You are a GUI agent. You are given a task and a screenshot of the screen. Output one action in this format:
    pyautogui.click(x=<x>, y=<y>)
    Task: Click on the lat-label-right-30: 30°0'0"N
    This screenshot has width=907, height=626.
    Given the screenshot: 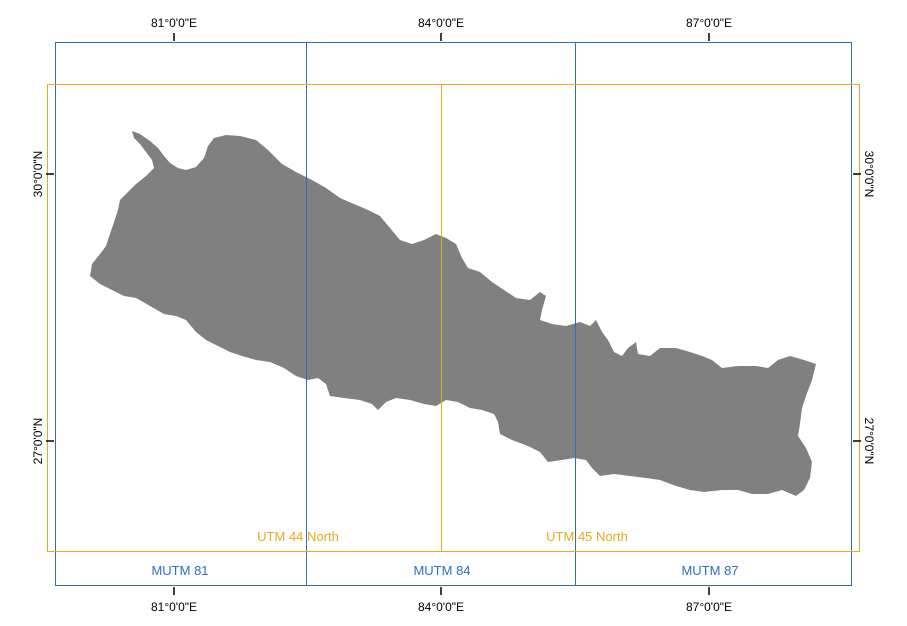 What is the action you would take?
    pyautogui.click(x=869, y=174)
    